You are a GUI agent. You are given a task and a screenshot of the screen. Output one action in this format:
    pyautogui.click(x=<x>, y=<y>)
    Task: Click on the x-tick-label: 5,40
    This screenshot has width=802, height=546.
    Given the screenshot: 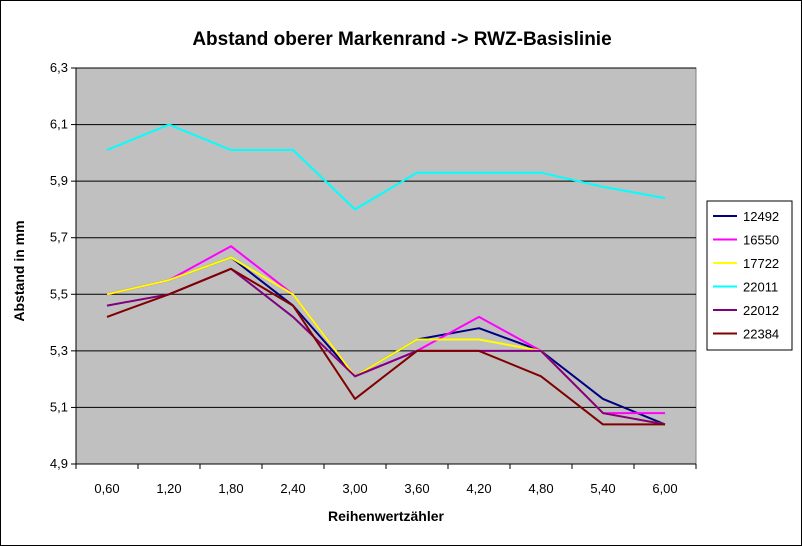 What is the action you would take?
    pyautogui.click(x=602, y=488)
    